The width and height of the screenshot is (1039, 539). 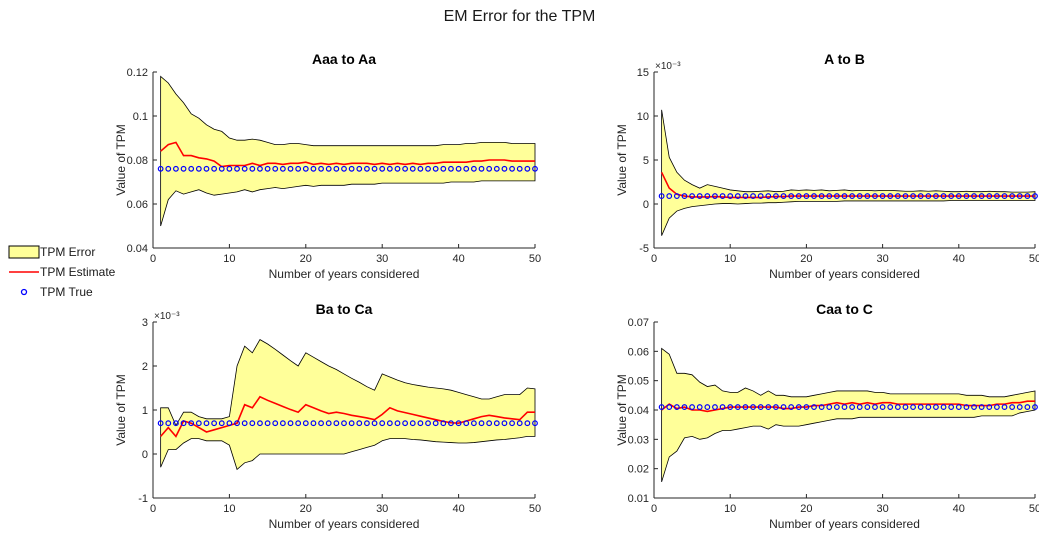 What do you see at coordinates (644, 249) in the screenshot?
I see `y-tick-label: -5` at bounding box center [644, 249].